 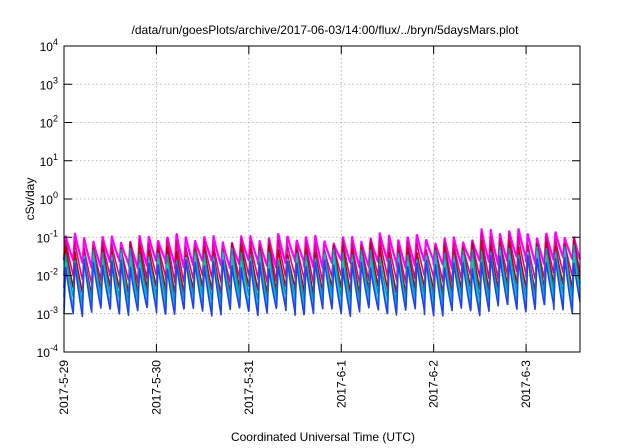 What do you see at coordinates (323, 437) in the screenshot?
I see `x-axis-title: Coordinated Universal Time (UTC)` at bounding box center [323, 437].